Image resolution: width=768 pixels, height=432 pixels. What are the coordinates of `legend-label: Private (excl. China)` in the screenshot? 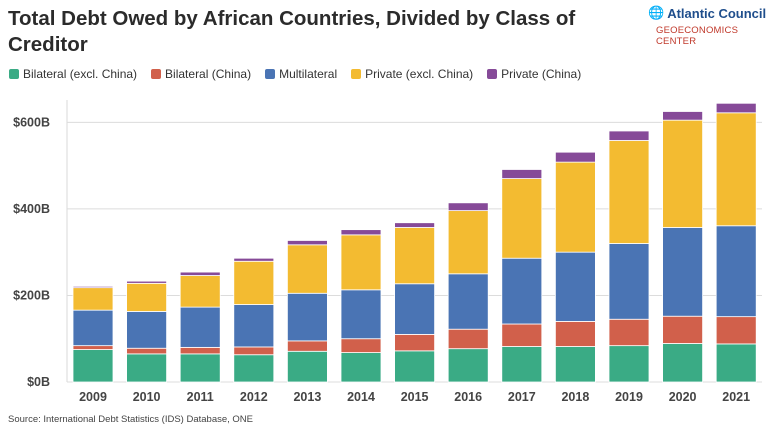 It's located at (419, 74).